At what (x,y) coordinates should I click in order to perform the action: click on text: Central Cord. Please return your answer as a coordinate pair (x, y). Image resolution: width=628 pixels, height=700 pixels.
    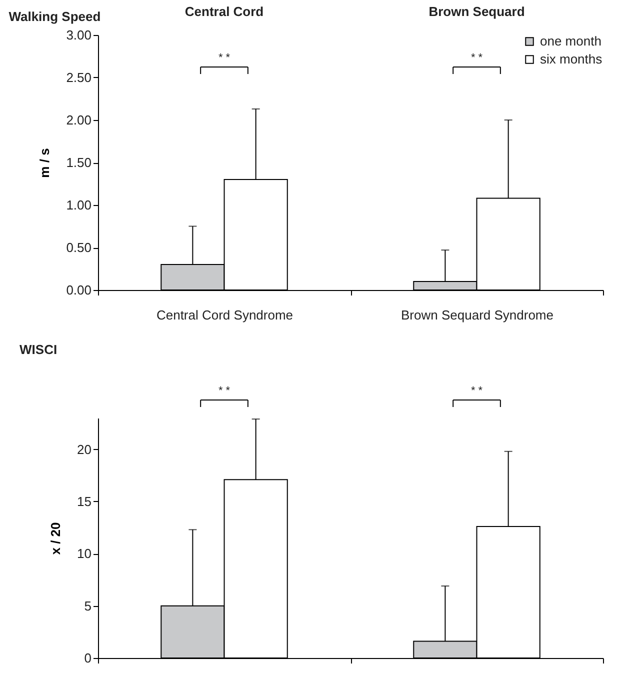
    Looking at the image, I should click on (224, 11).